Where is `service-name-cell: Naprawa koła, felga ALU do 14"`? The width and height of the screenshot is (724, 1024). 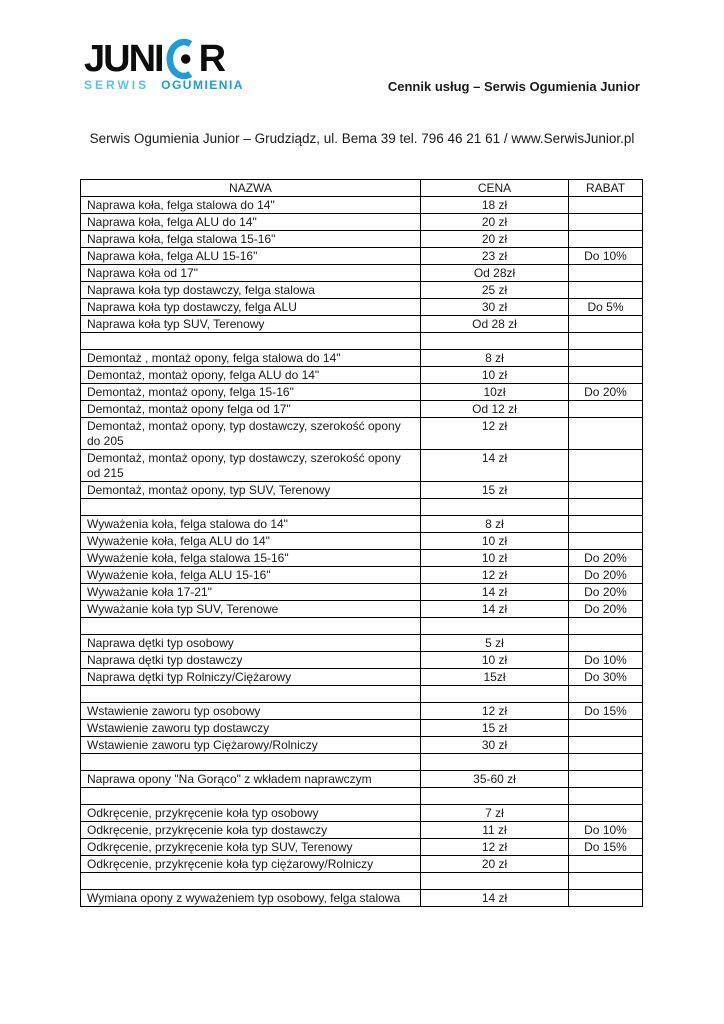
service-name-cell: Naprawa koła, felga ALU do 14" is located at coordinates (250, 222).